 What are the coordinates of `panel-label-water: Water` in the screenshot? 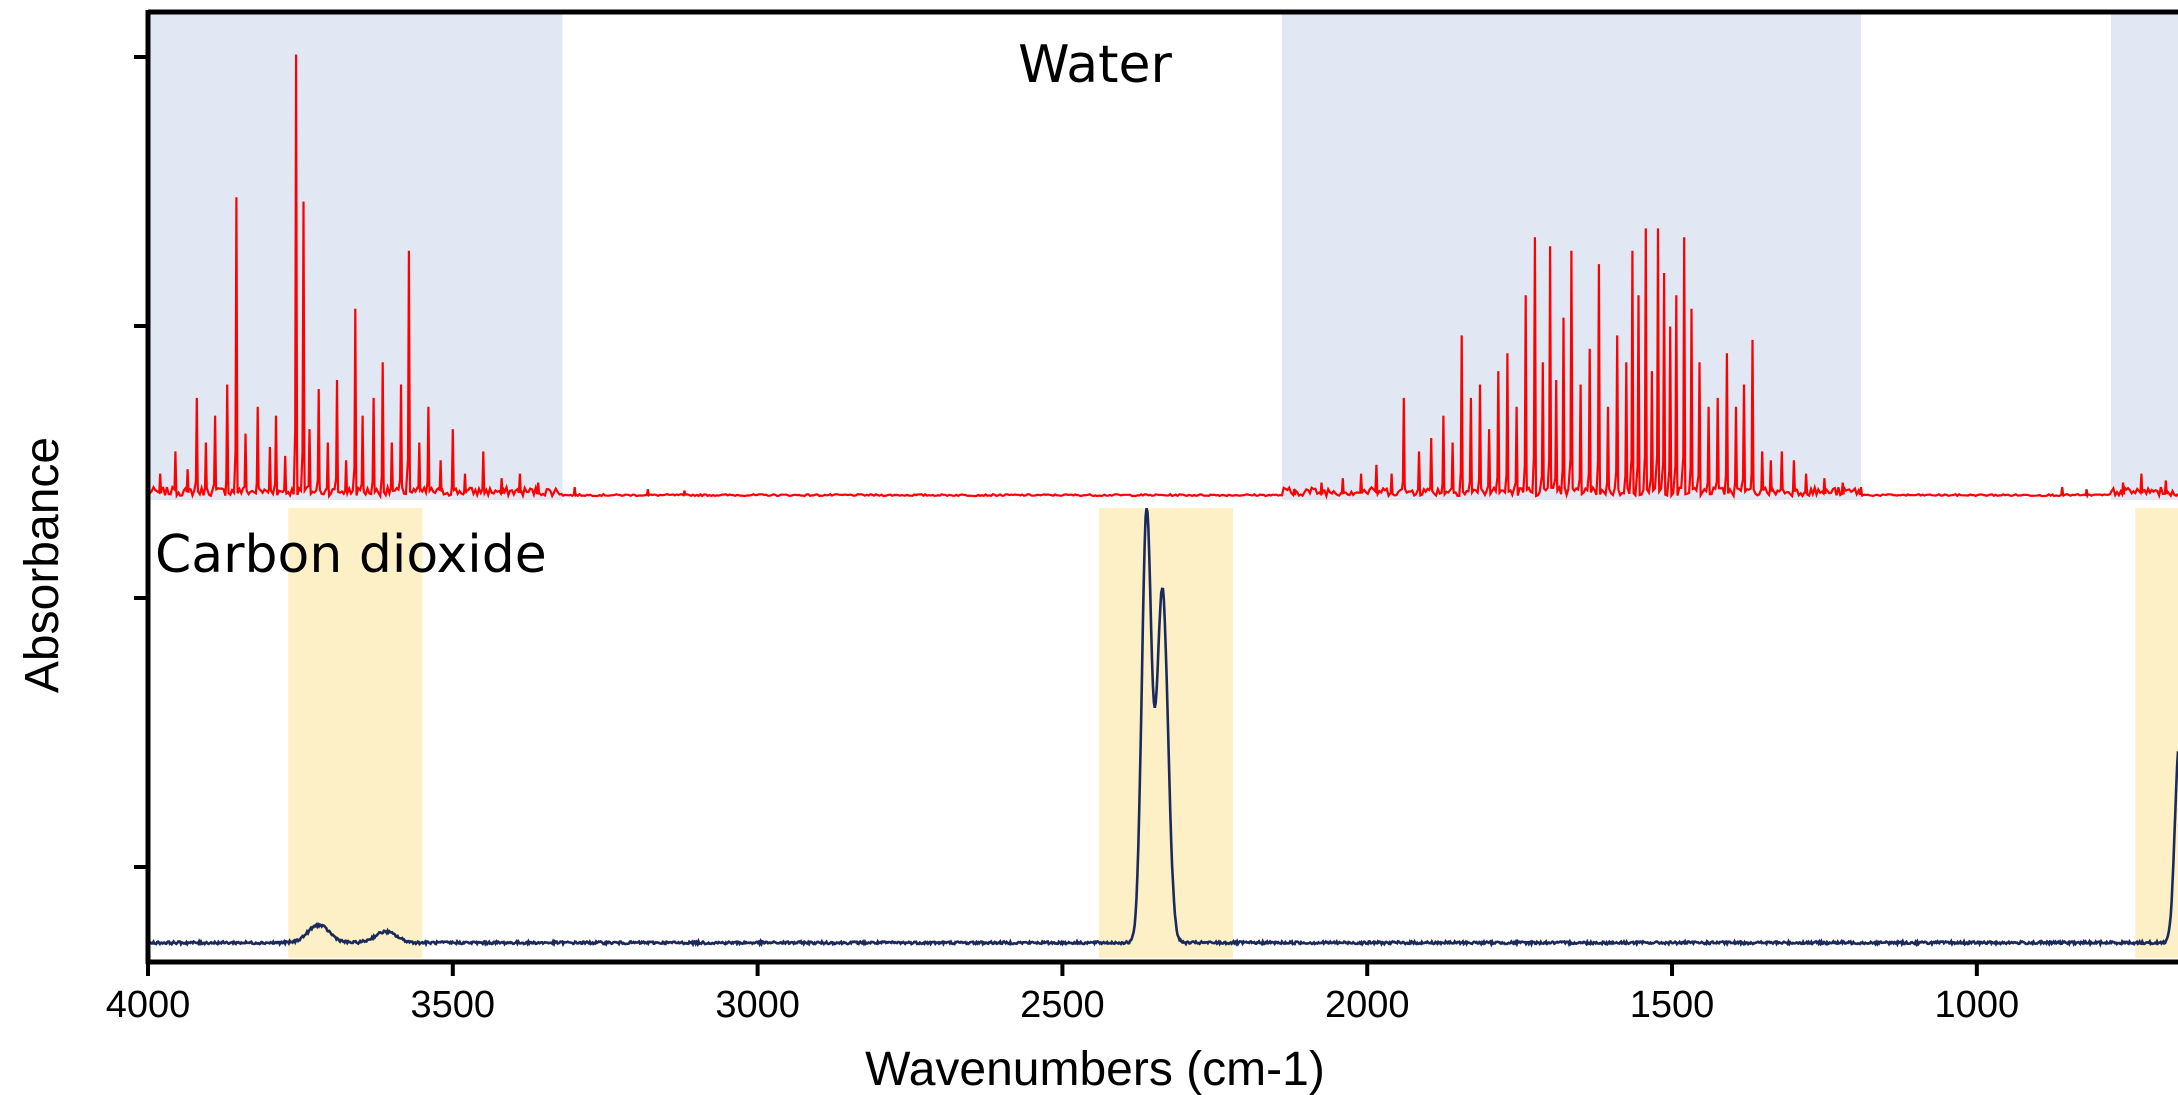 It's located at (1095, 65).